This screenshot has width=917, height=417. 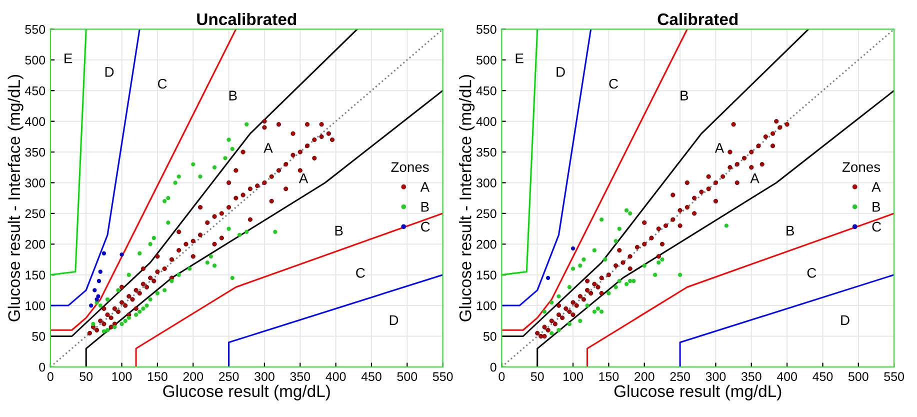 What do you see at coordinates (609, 377) in the screenshot?
I see `x-tick-label: 150` at bounding box center [609, 377].